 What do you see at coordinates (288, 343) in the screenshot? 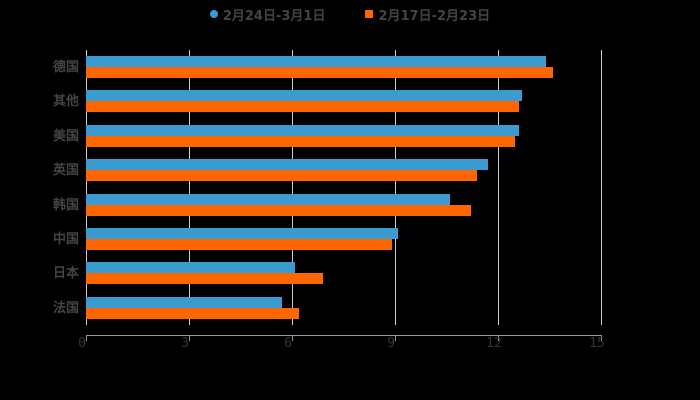
I see `x-tick-label: 6` at bounding box center [288, 343].